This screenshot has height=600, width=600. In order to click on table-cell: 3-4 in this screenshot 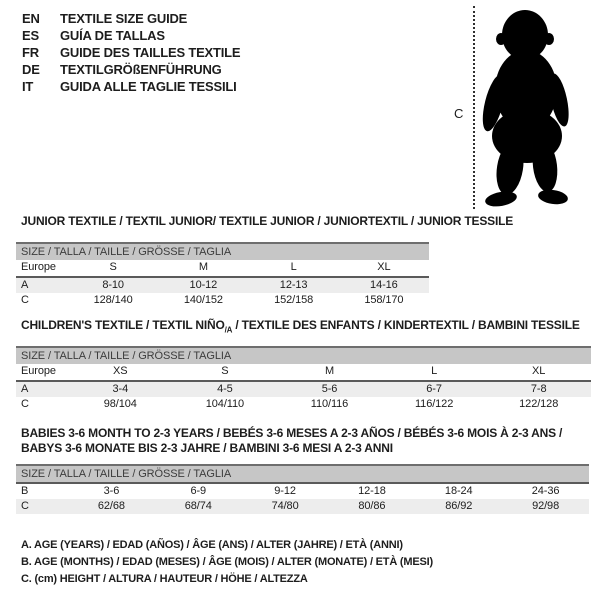, I will do `click(120, 389)`.